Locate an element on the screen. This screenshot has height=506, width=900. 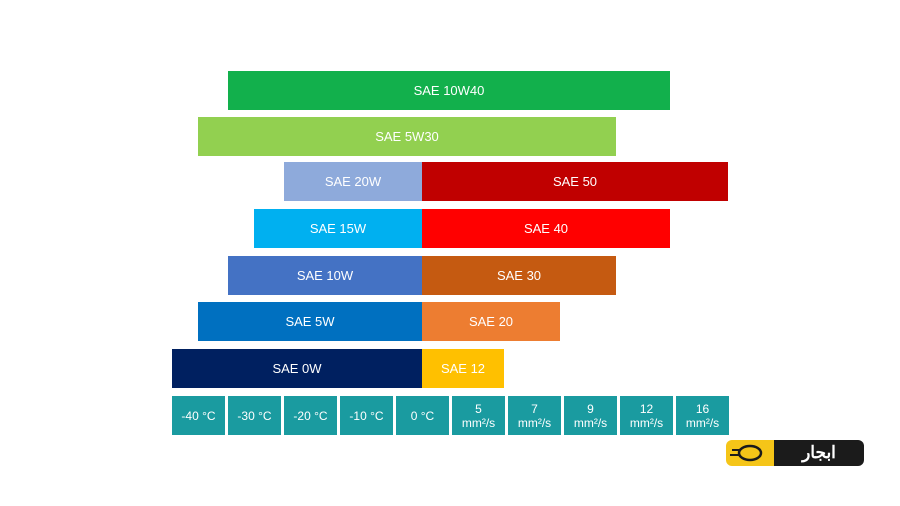
scale-cell: -40 °C is located at coordinates (198, 415).